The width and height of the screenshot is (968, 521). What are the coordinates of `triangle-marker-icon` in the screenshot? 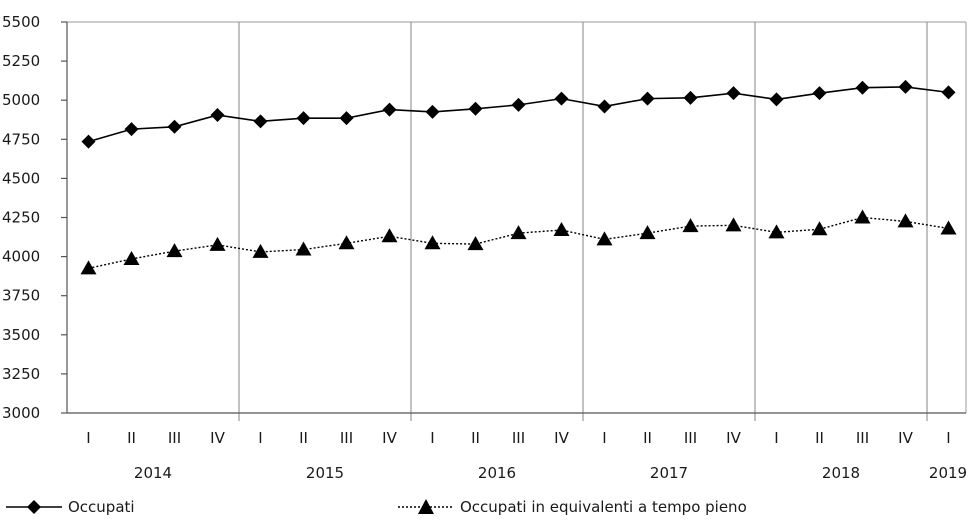 It's located at (426, 506).